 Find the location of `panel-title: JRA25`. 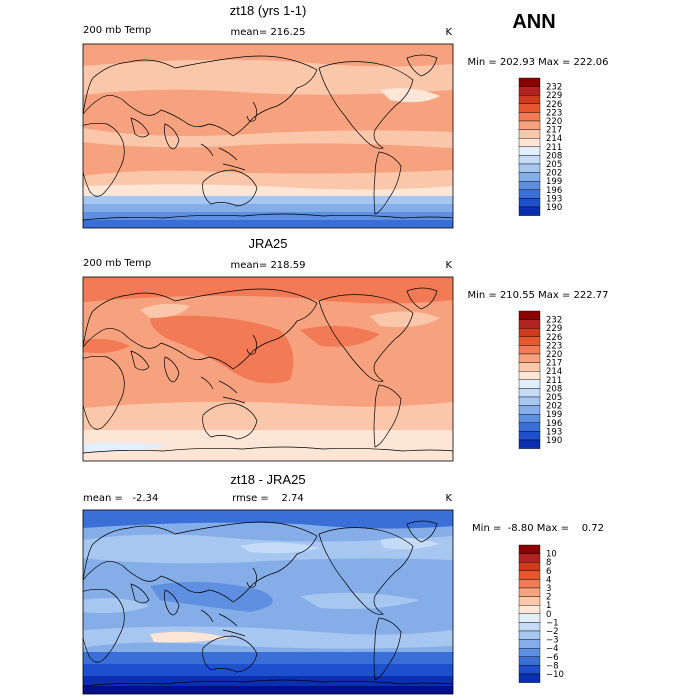

panel-title: JRA25 is located at coordinates (267, 243).